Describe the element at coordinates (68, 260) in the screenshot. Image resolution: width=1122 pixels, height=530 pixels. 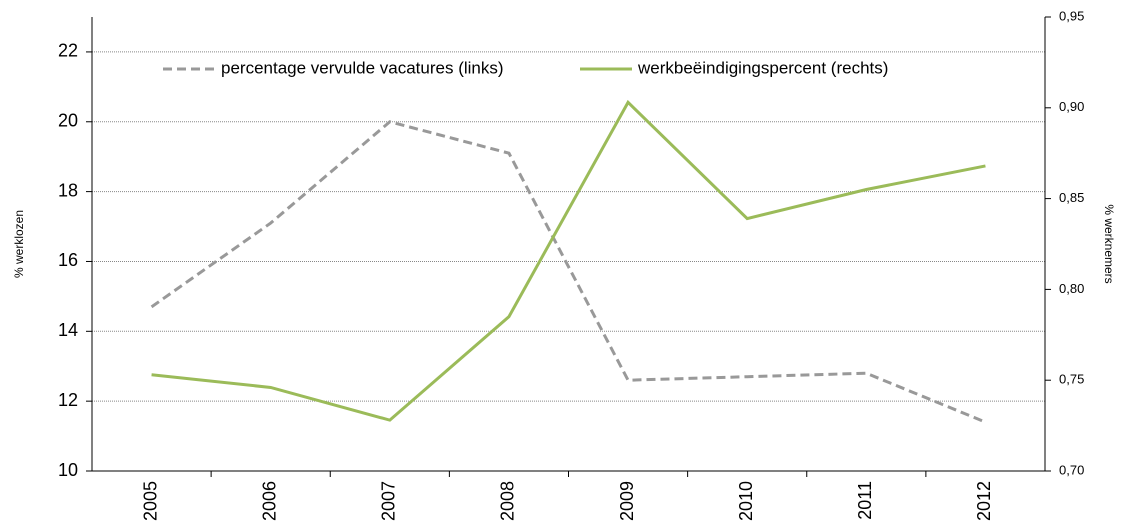
I see `y-tick-label: 16` at that location.